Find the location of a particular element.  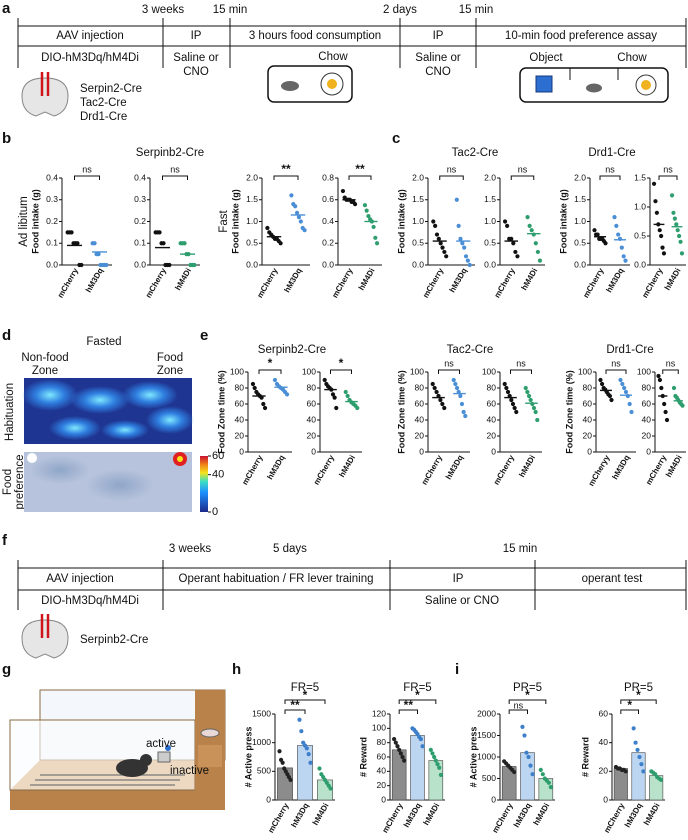

y-tick-label: 1.0 is located at coordinates (490, 221).